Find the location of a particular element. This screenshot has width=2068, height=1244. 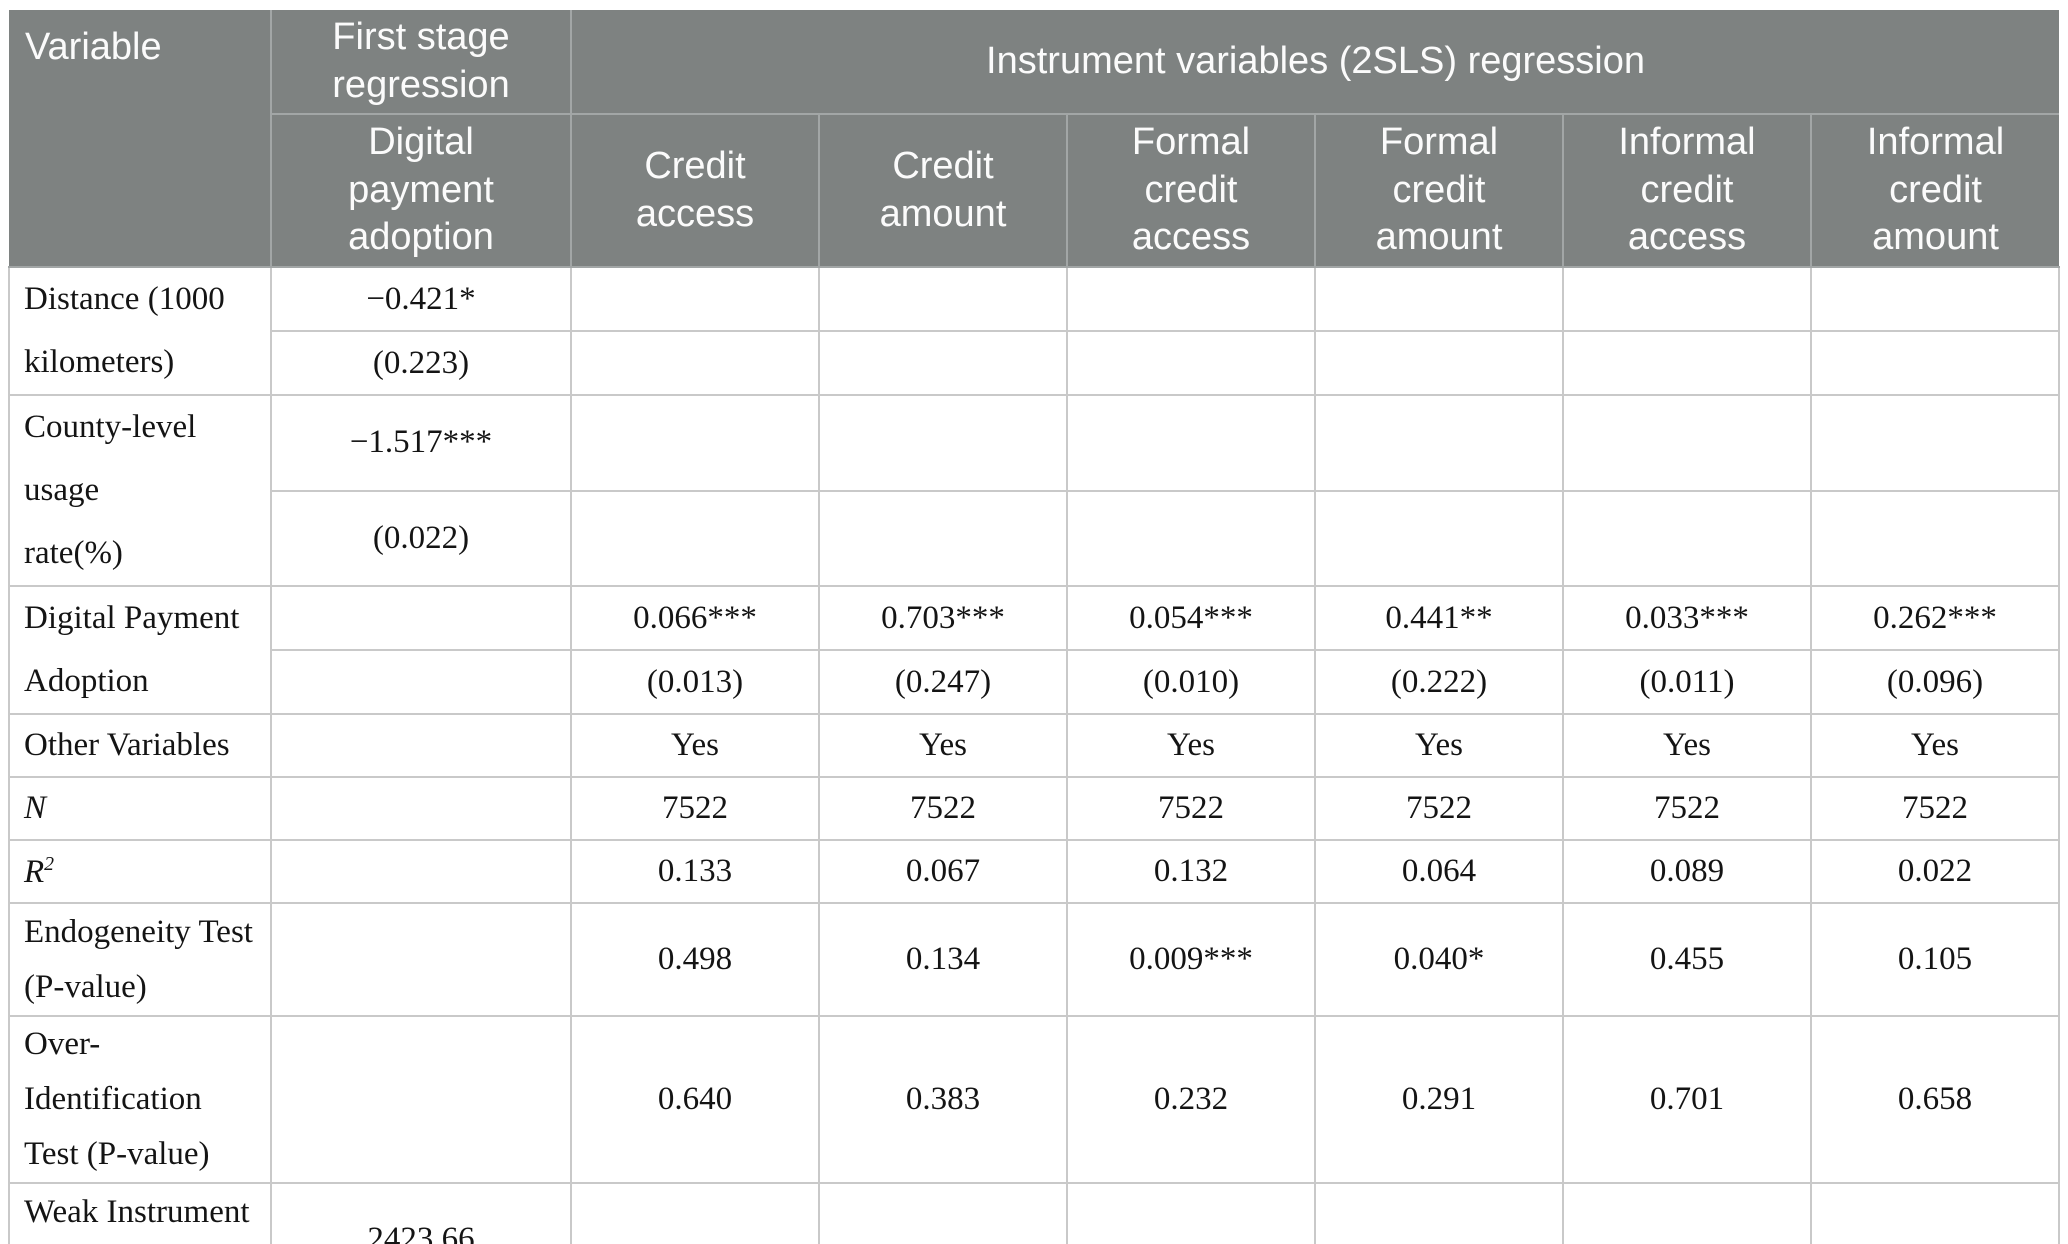

cell-other-1: Yes is located at coordinates (695, 745).